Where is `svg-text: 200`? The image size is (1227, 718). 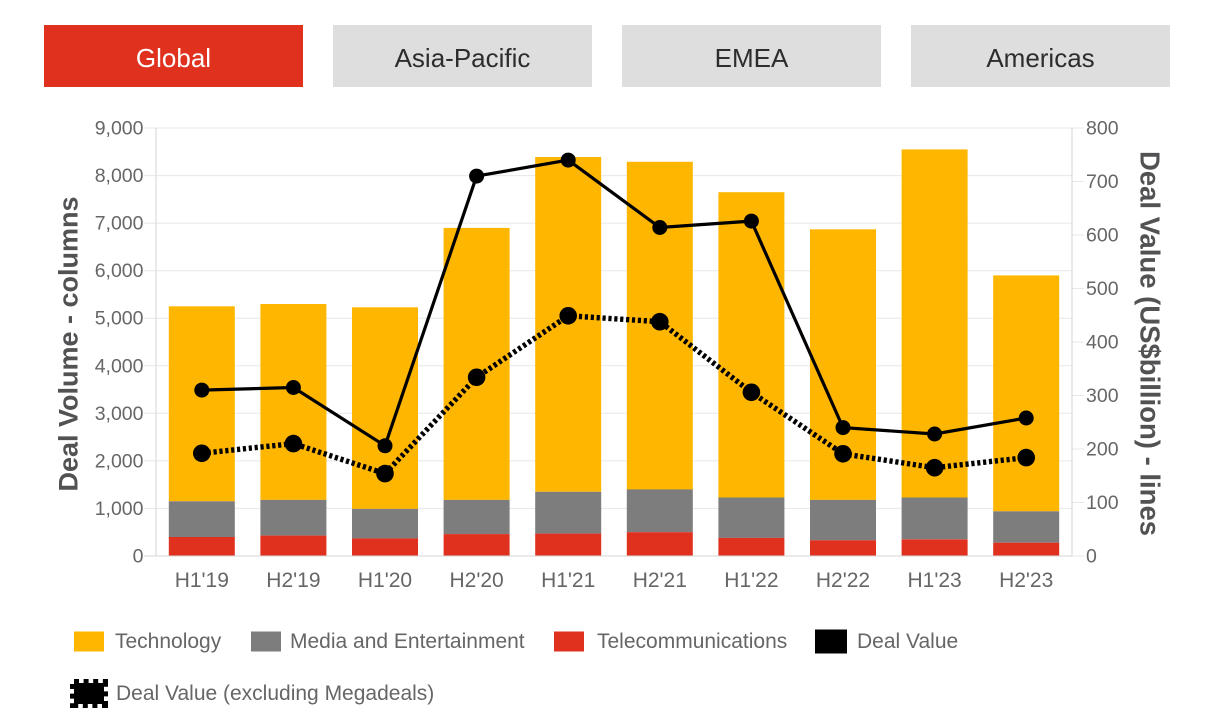 svg-text: 200 is located at coordinates (1102, 450).